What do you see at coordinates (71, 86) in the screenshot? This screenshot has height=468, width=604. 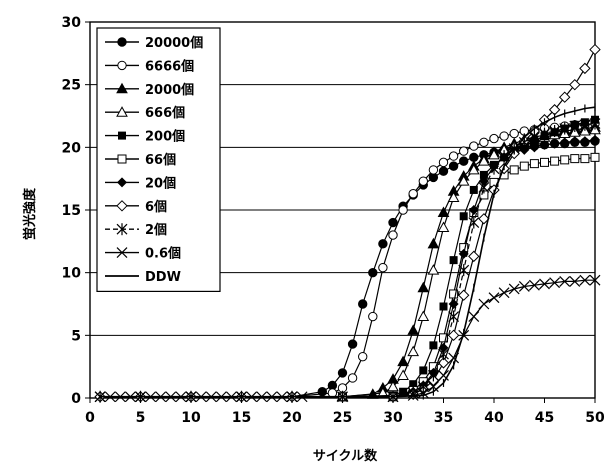 I see `y-tick-label: 25` at bounding box center [71, 86].